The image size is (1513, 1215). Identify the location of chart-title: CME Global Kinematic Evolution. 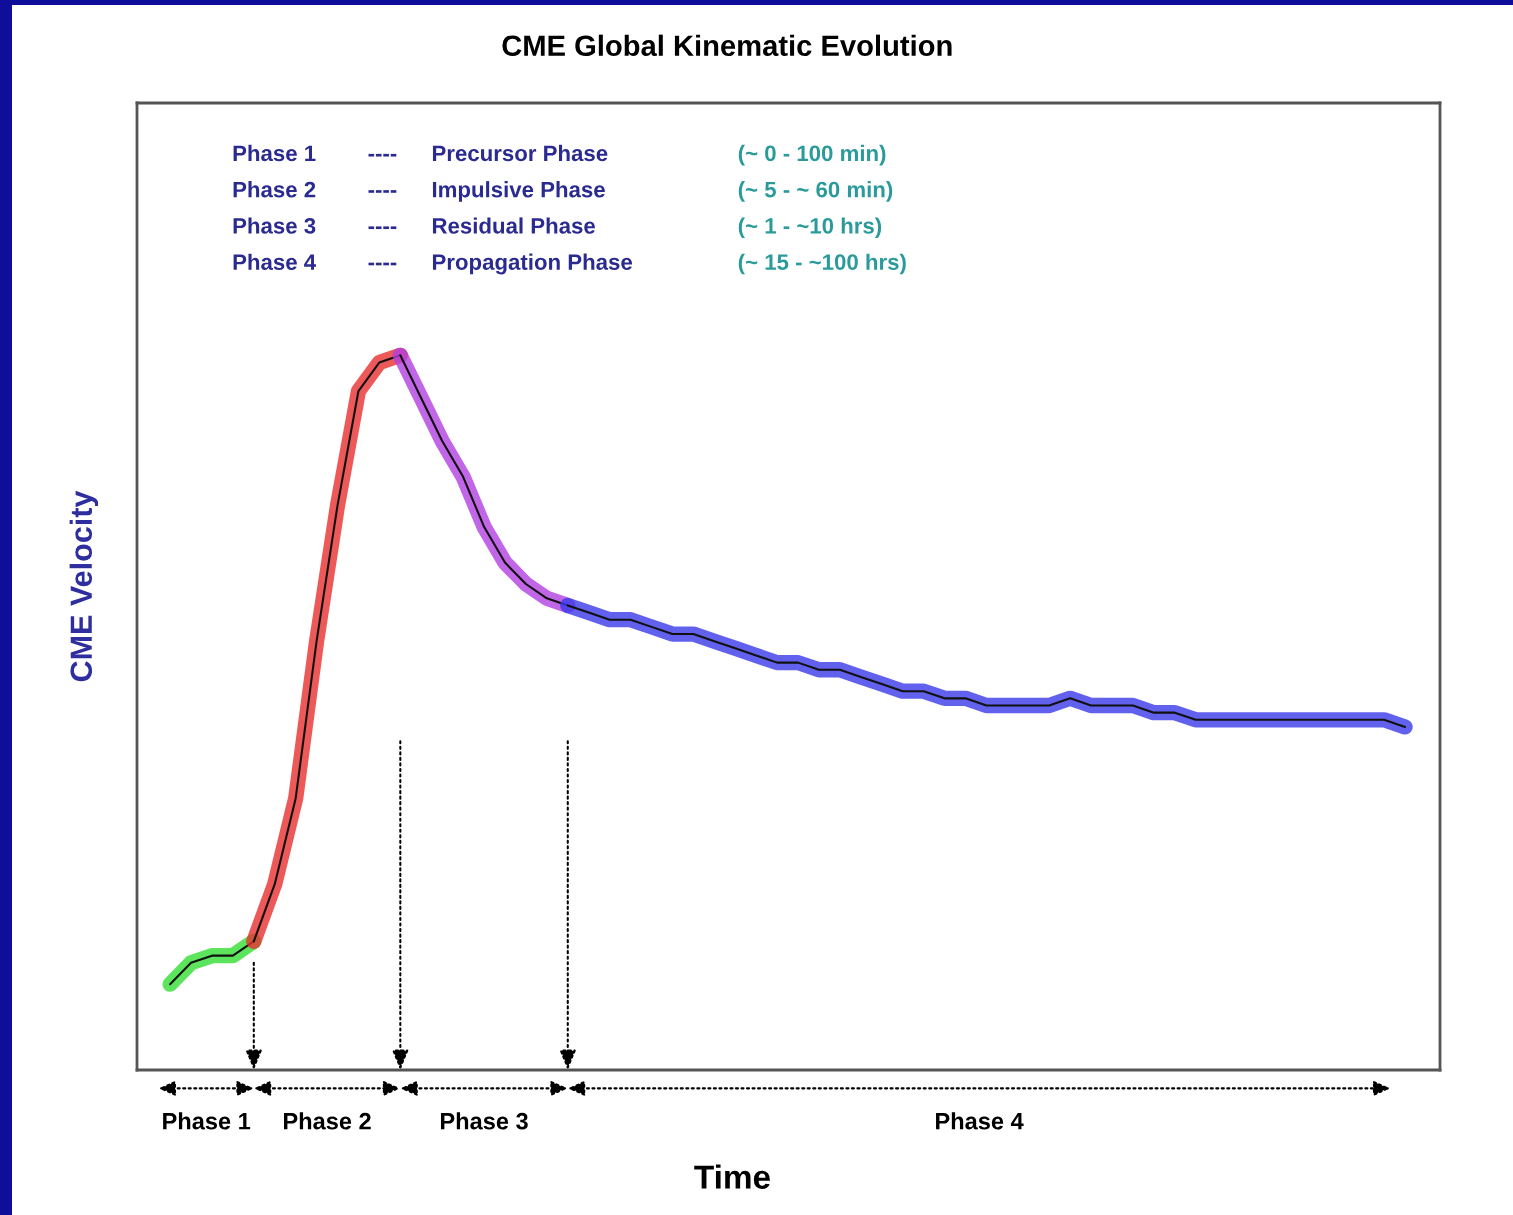
(727, 45).